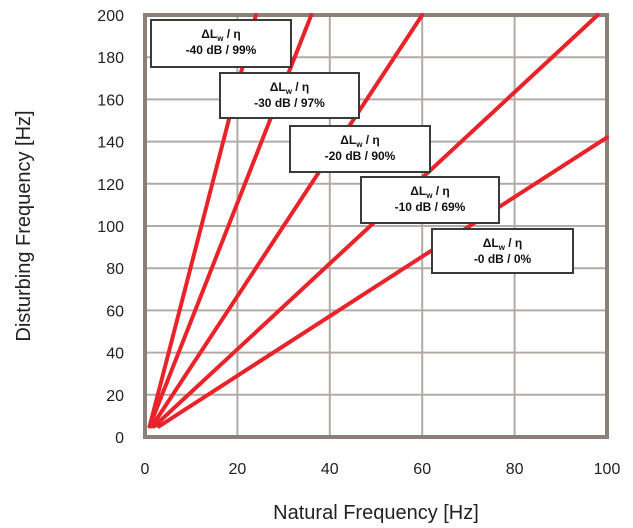 The image size is (633, 528). I want to click on y-tick-label: 180, so click(110, 58).